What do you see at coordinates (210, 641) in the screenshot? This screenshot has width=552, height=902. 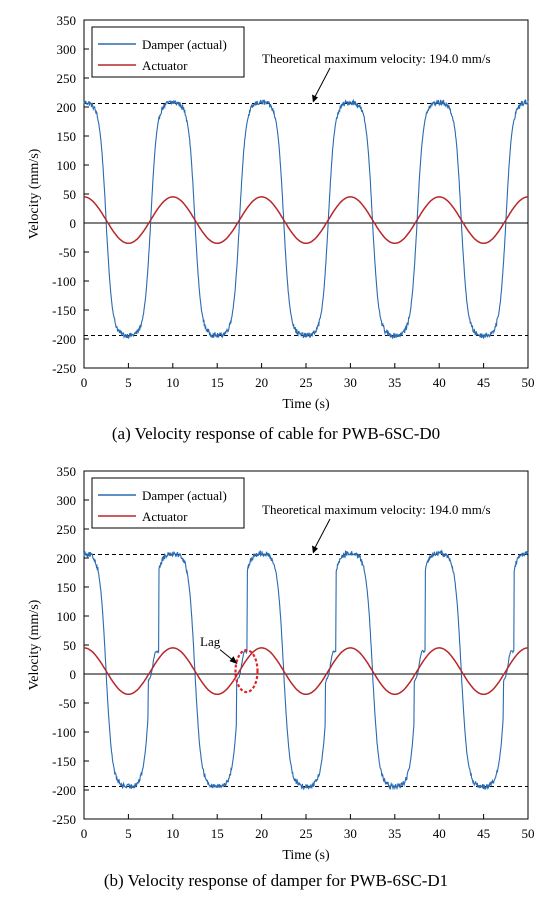 I see `lag-label: Lag` at bounding box center [210, 641].